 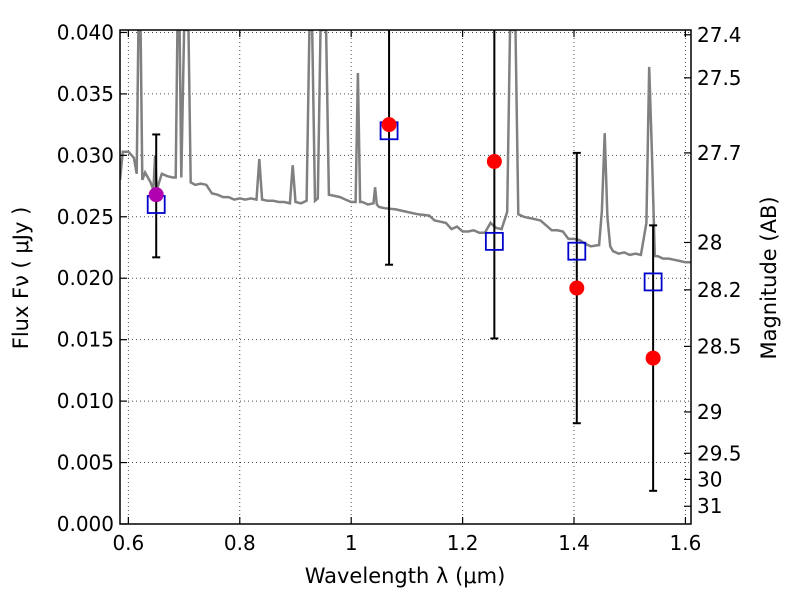 What do you see at coordinates (85, 155) in the screenshot?
I see `y-tick-label: 0.030` at bounding box center [85, 155].